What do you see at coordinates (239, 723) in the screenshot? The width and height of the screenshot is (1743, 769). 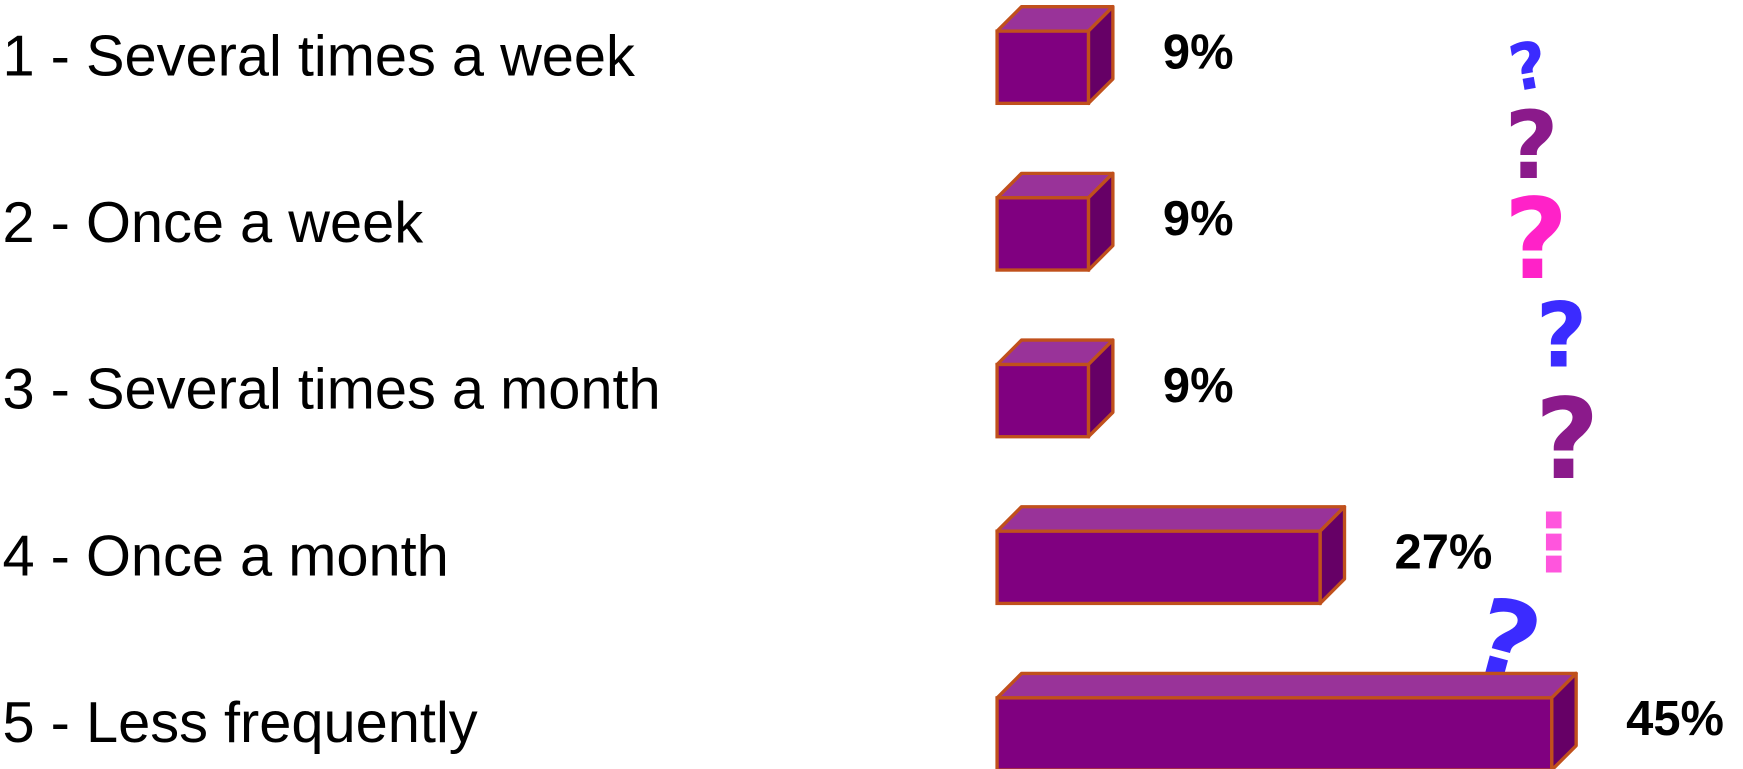 I see `category-label: 5 - Less frequently` at bounding box center [239, 723].